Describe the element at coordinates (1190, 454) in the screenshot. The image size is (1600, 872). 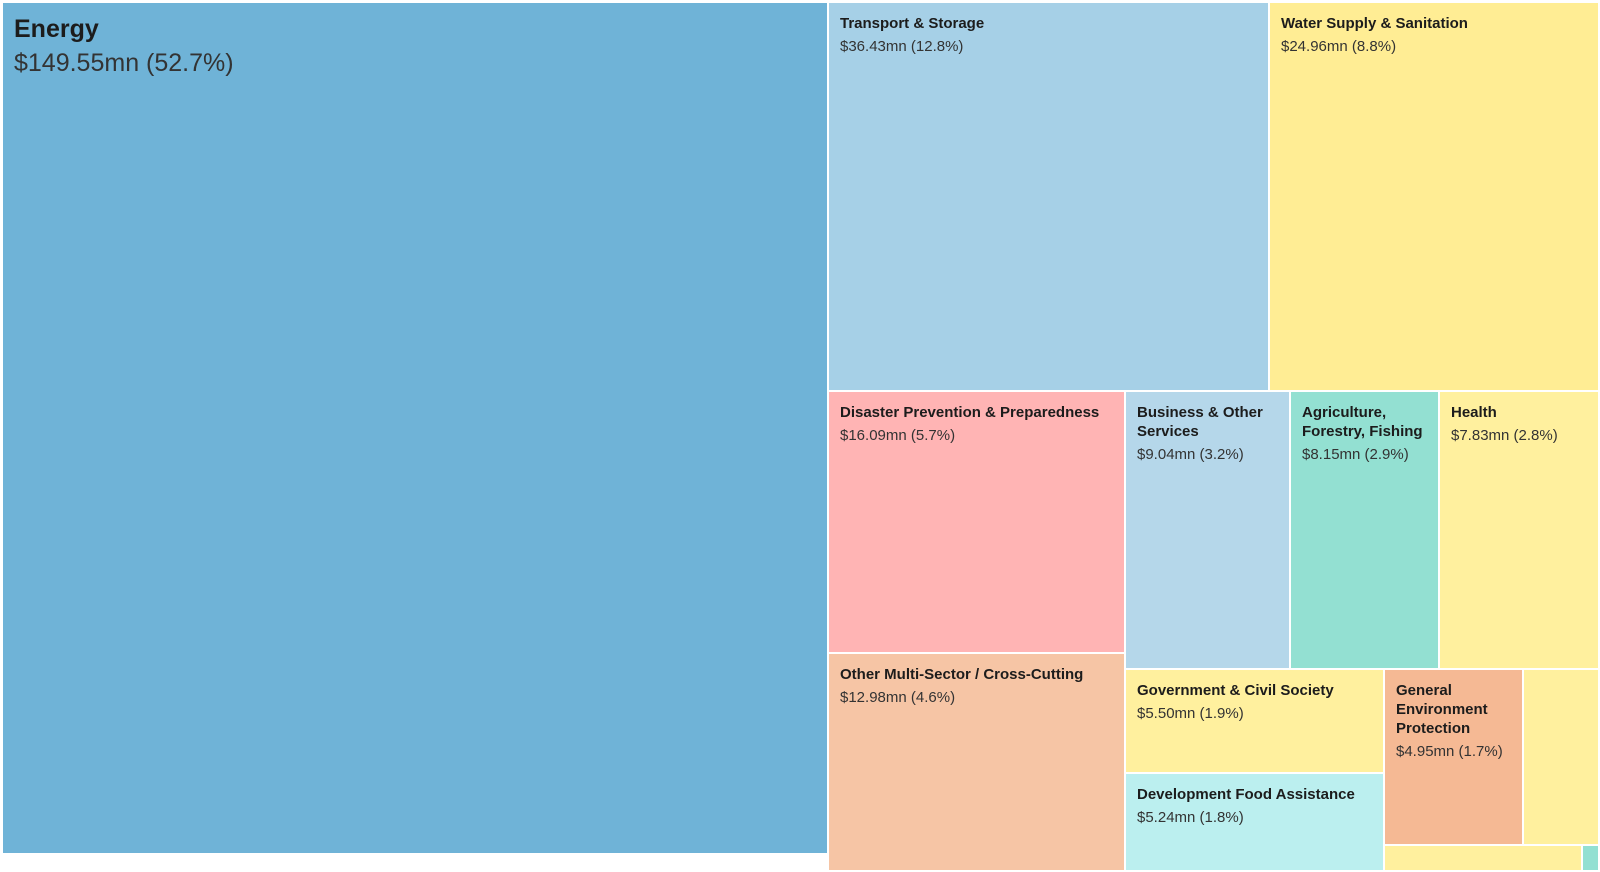
I see `tile-value: $9.04mn (3.2%)` at that location.